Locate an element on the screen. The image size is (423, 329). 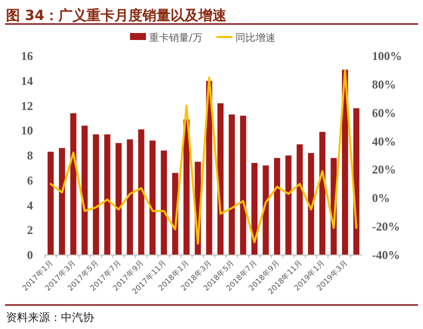
y2-tick-label: -40% is located at coordinates (386, 255).